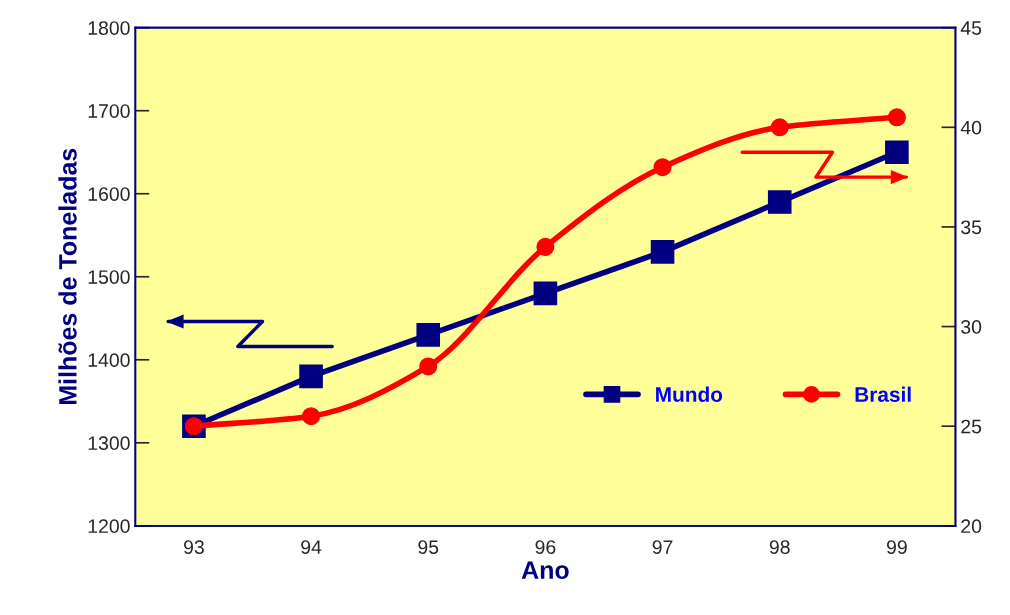  I want to click on y2-tick-label: 45, so click(971, 28).